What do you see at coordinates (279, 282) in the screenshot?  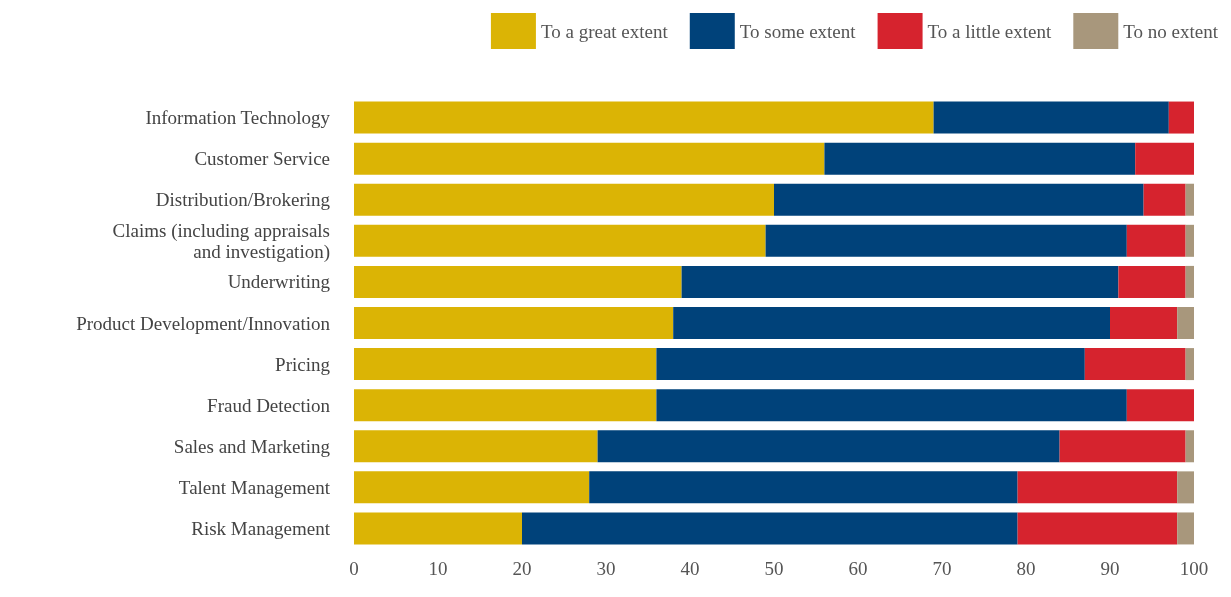 I see `y-tick-label: Underwriting` at bounding box center [279, 282].